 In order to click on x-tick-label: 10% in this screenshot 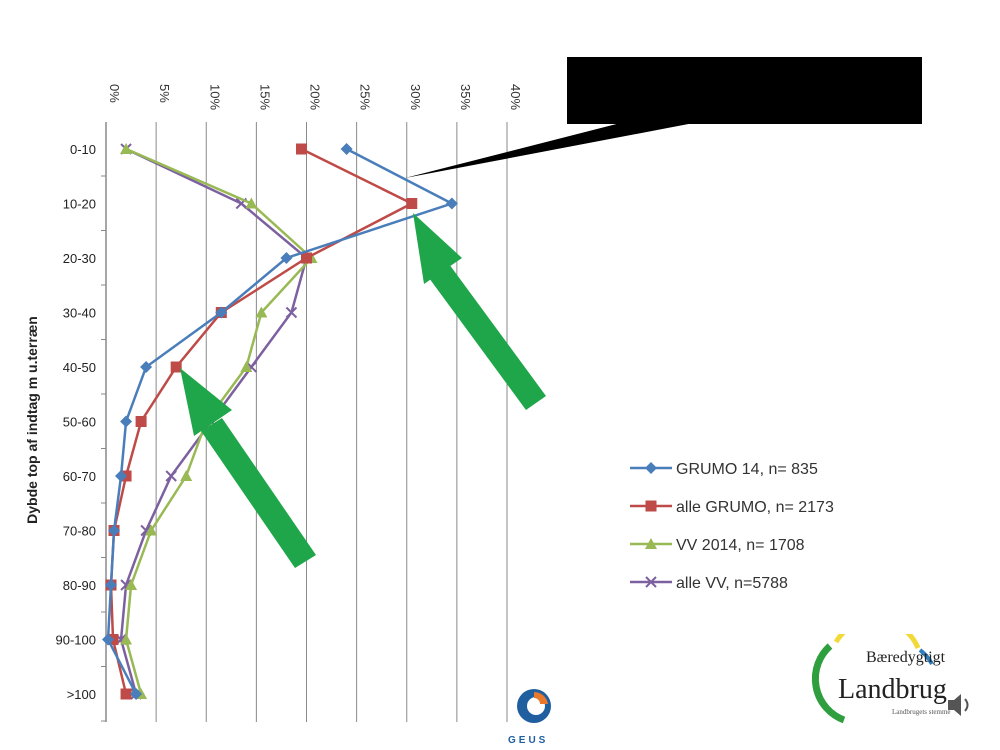, I will do `click(214, 97)`.